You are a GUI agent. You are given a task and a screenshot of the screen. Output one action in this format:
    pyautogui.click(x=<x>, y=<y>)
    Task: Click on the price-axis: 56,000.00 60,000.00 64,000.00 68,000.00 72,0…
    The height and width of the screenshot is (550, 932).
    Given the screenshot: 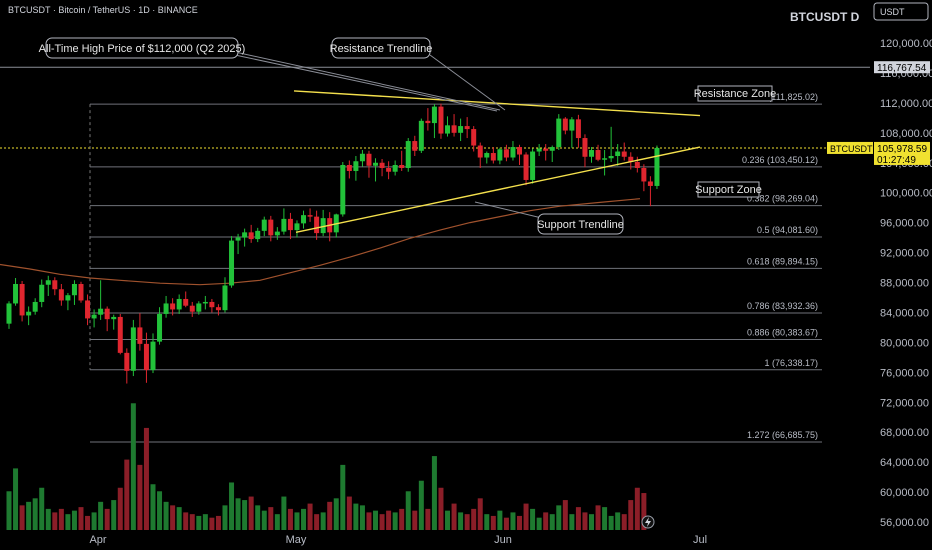 What is the action you would take?
    pyautogui.click(x=879, y=283)
    